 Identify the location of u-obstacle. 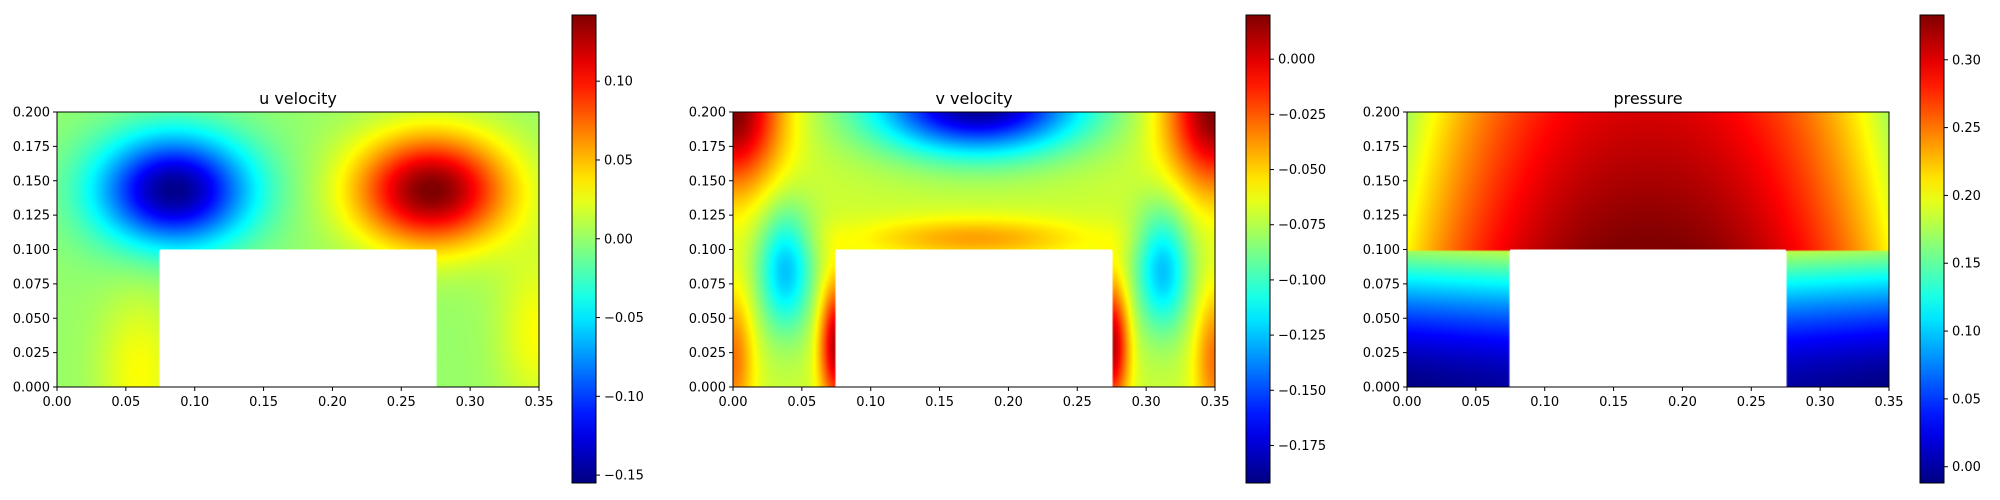
(298, 318).